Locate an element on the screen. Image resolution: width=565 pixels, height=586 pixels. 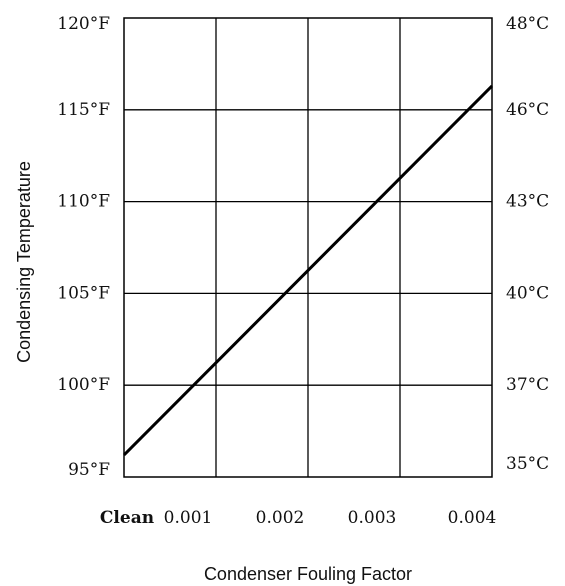
y-right-tick-label: 43°C is located at coordinates (527, 202).